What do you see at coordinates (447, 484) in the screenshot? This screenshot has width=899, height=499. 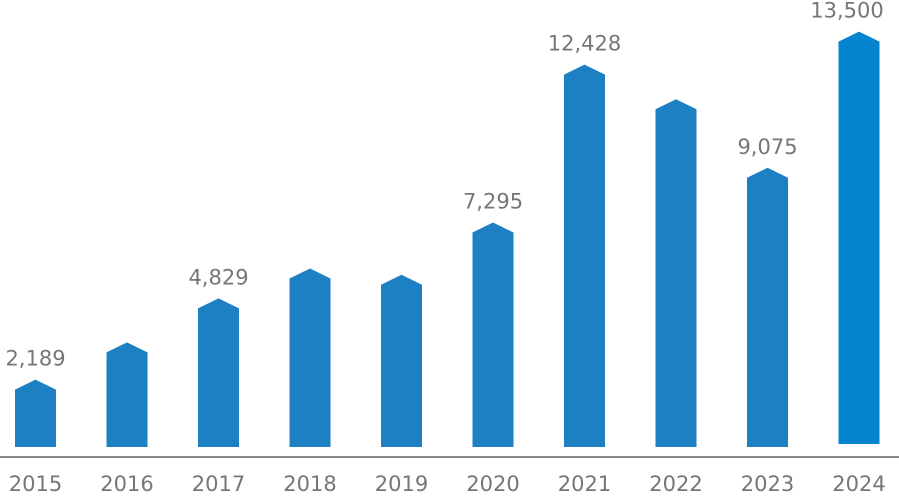 I see `x-tick-labels: 2015 2016 2017 2018 2019 2020 2021 2022 2023 2024` at bounding box center [447, 484].